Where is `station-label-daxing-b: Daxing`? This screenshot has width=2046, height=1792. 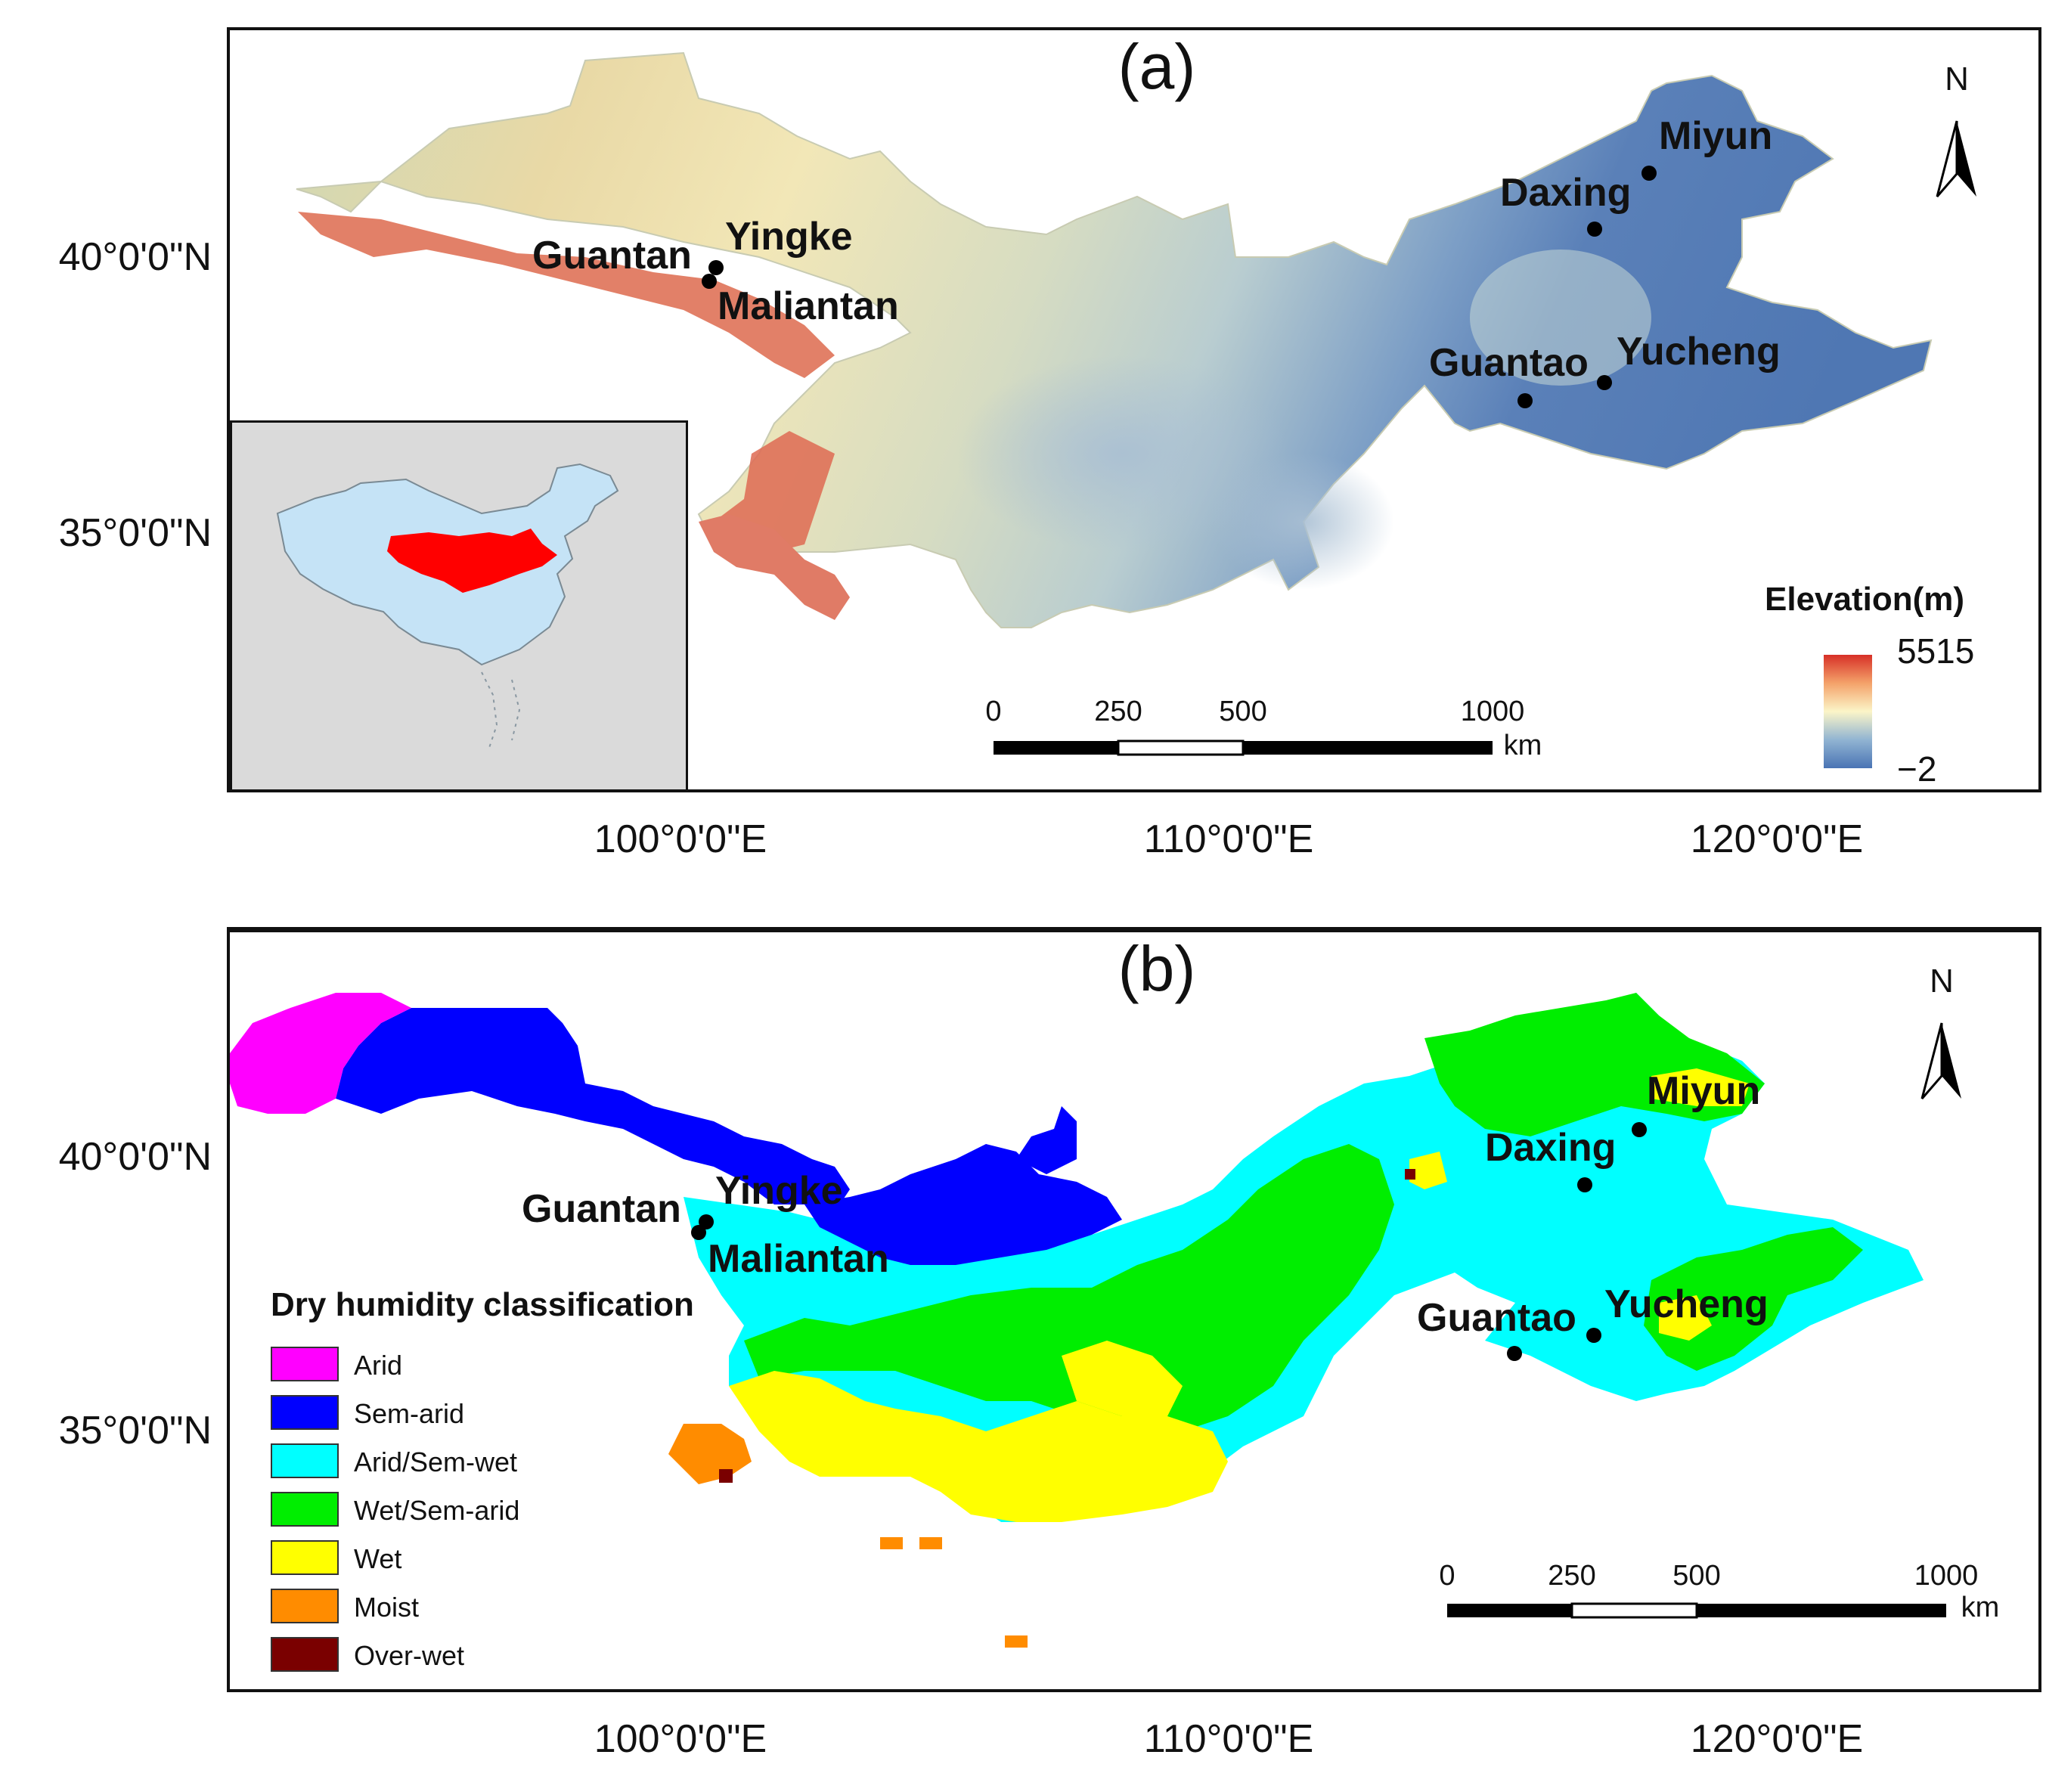 station-label-daxing-b: Daxing is located at coordinates (1551, 1148).